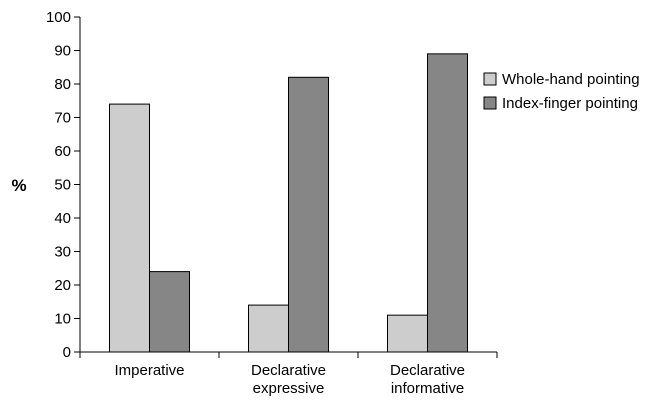  I want to click on y-tick-label: 90, so click(62, 51).